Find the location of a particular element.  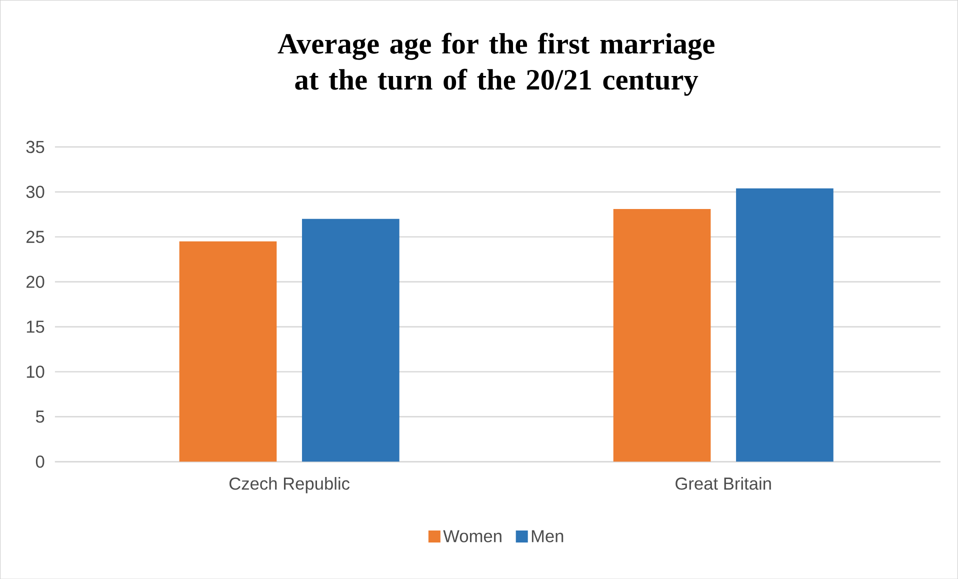

y-tick-label: 15 is located at coordinates (35, 326).